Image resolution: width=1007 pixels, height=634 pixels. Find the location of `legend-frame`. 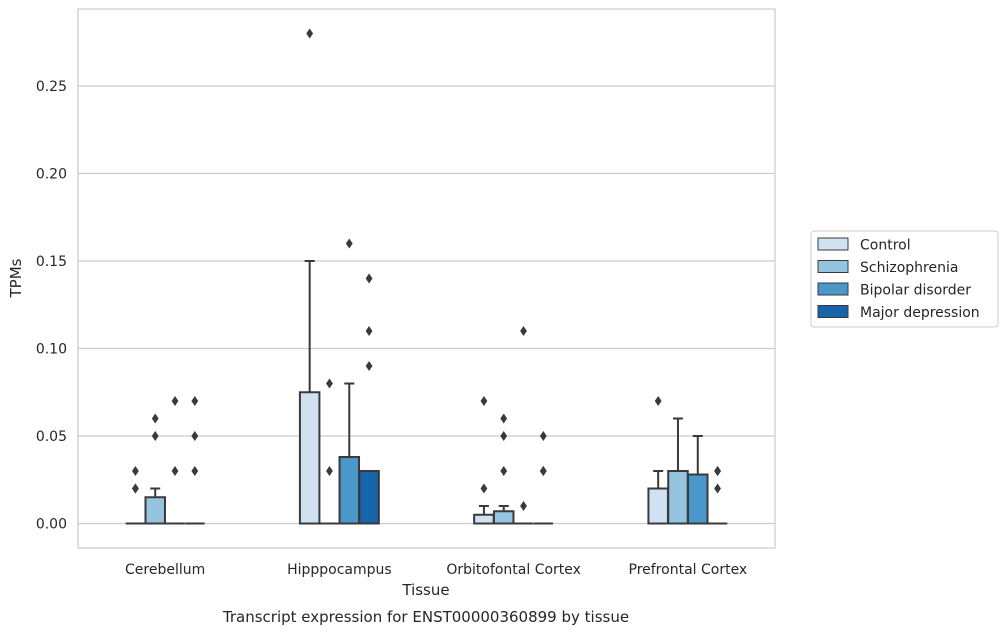

legend-frame is located at coordinates (904, 279).